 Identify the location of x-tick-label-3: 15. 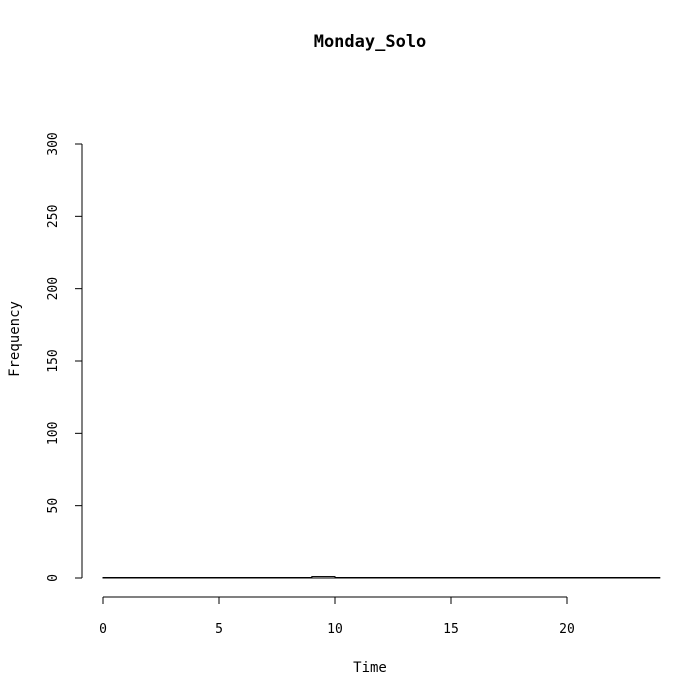
(451, 629).